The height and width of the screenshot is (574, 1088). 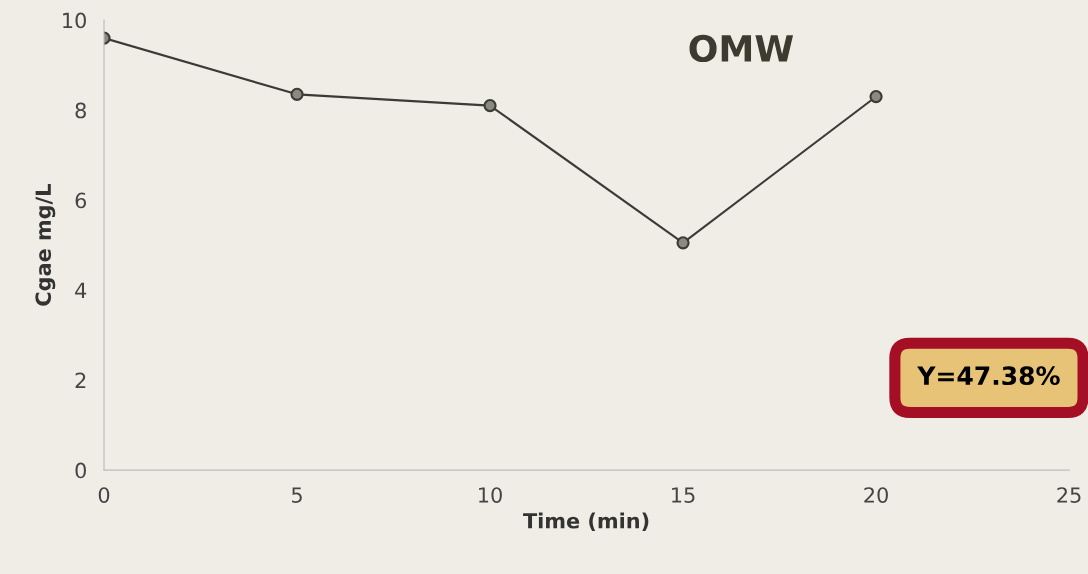 I want to click on x-tick-label: 15, so click(x=683, y=495).